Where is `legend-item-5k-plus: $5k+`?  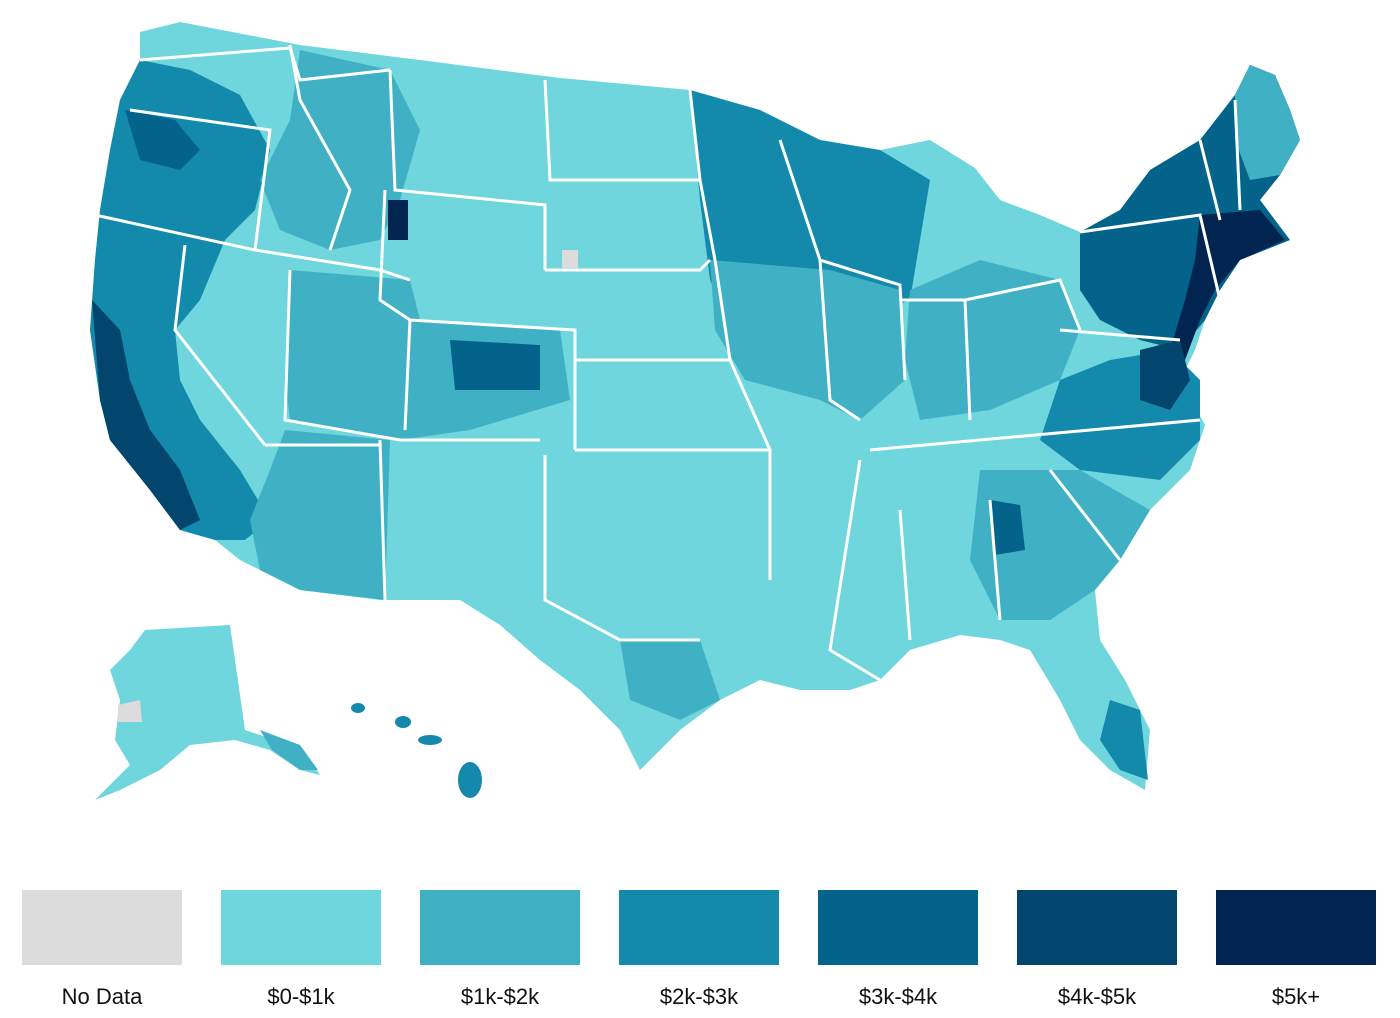
legend-item-5k-plus: $5k+ is located at coordinates (1296, 954).